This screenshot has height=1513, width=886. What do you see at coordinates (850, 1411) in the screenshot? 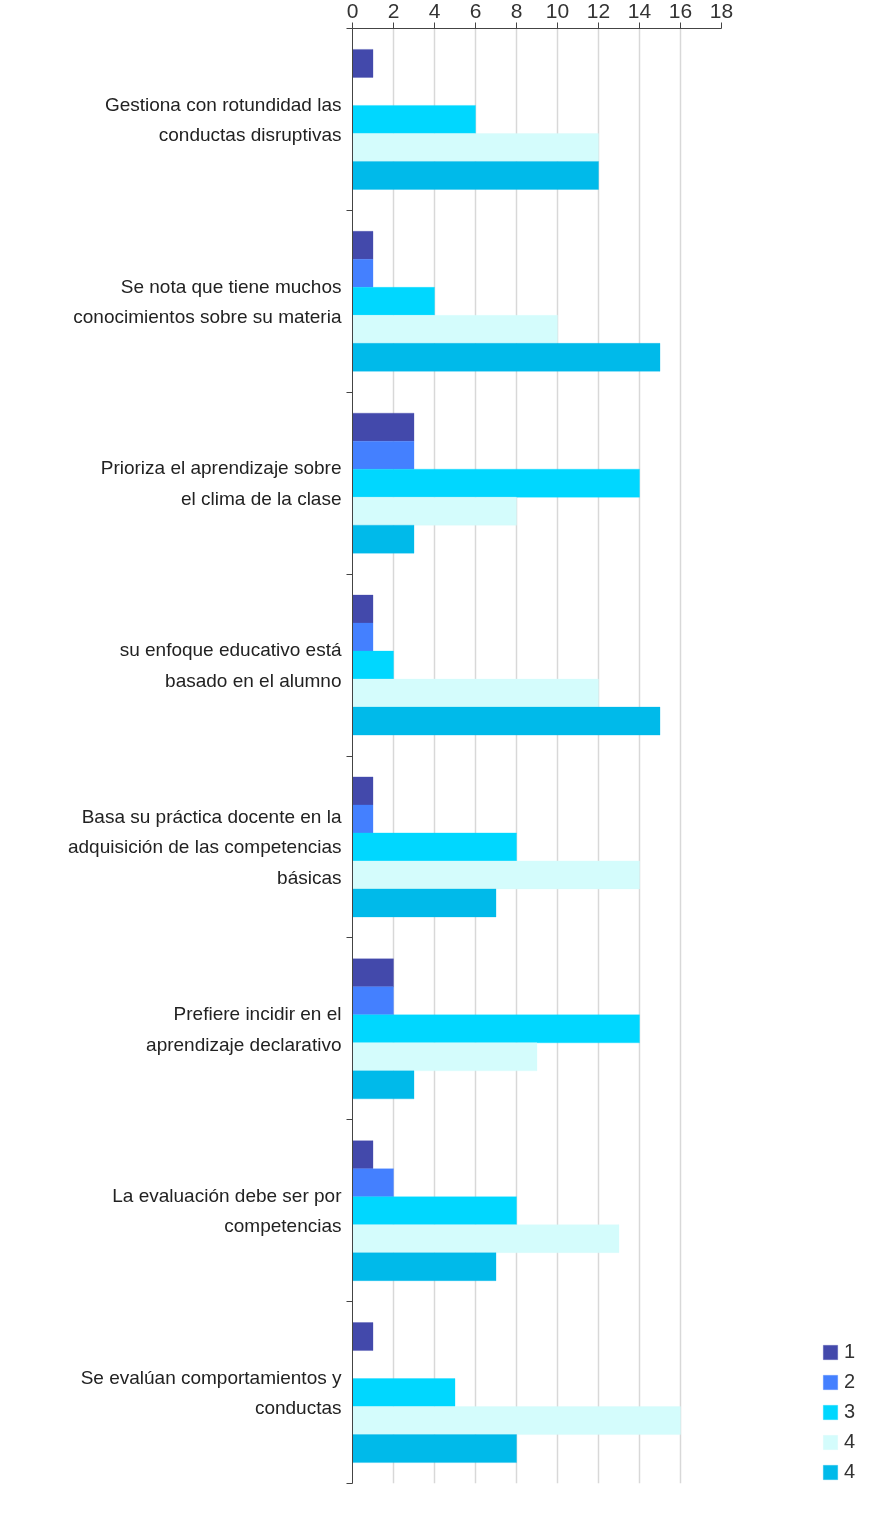
I see `legend-label: 3` at bounding box center [850, 1411].